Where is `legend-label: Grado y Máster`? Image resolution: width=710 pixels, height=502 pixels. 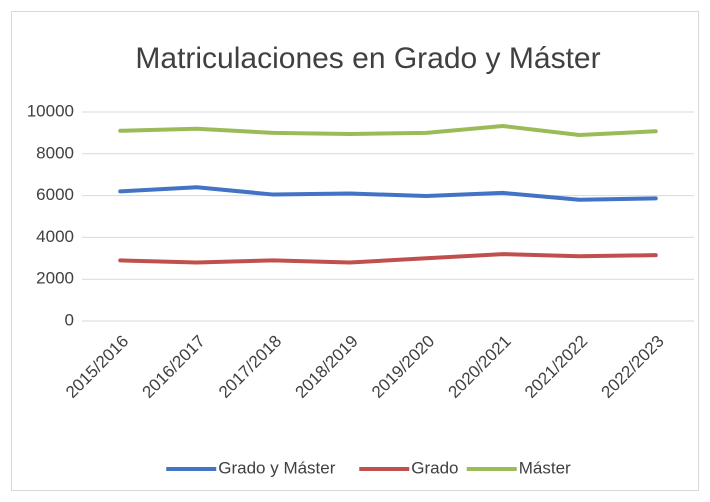 legend-label: Grado y Máster is located at coordinates (276, 467).